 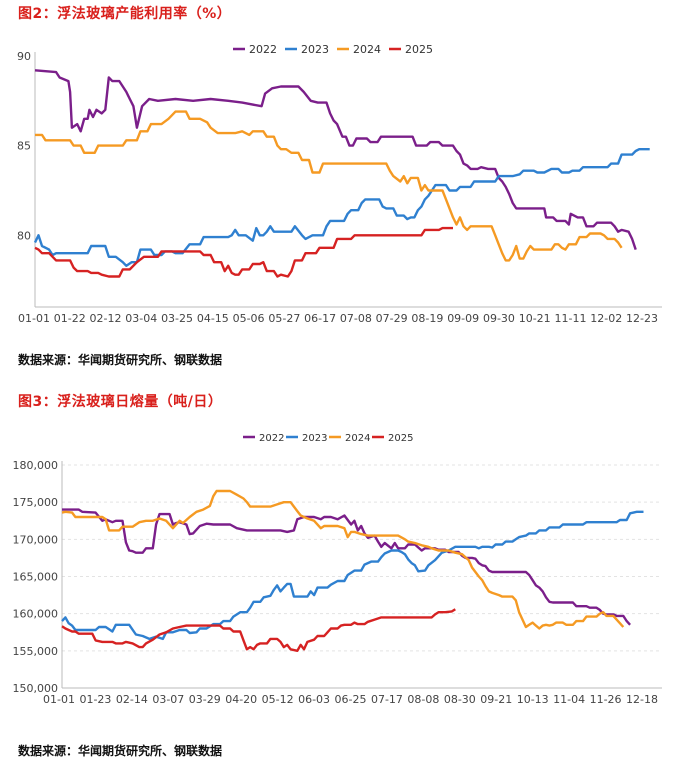 I want to click on x-tick-label: 09-30, so click(x=499, y=318).